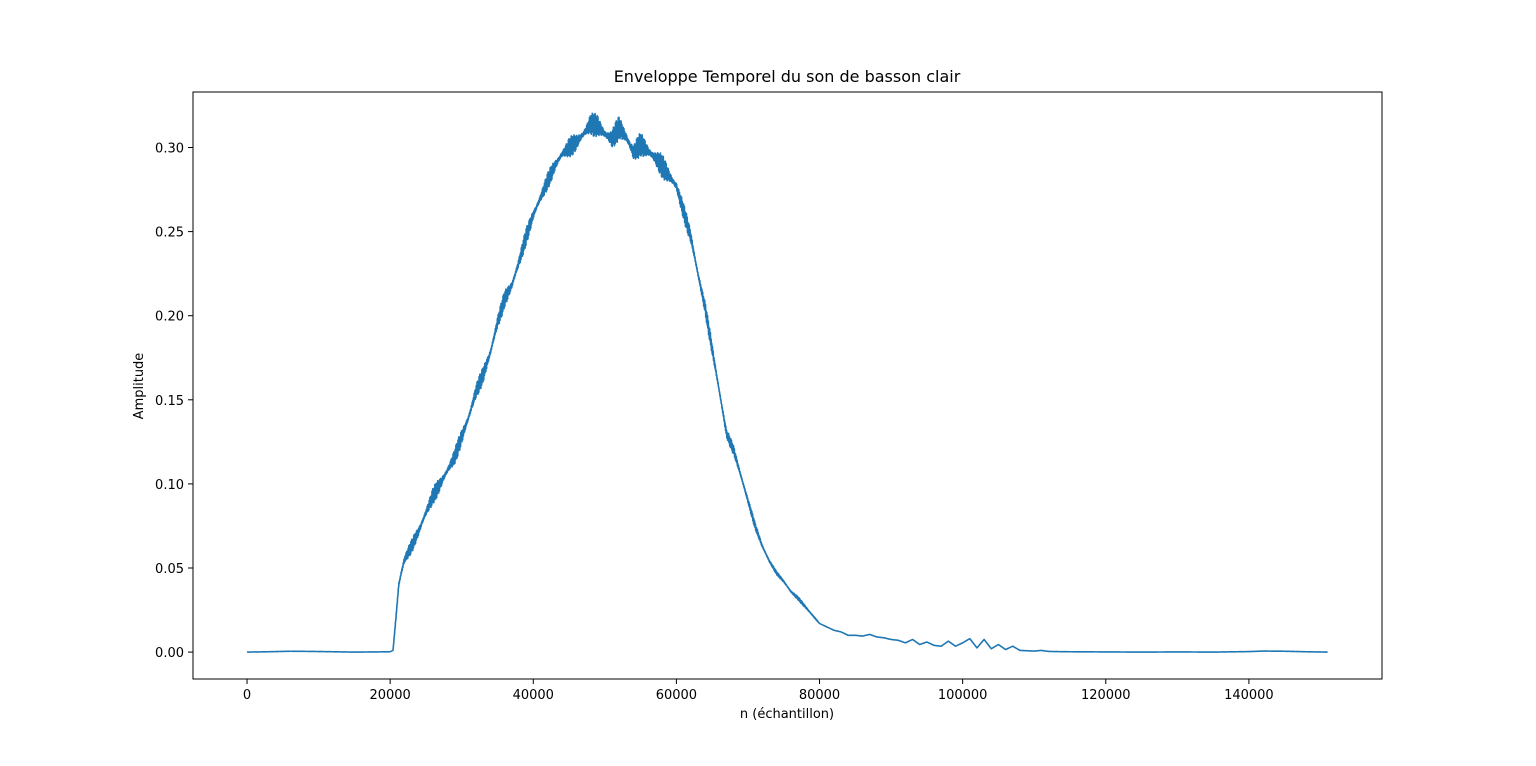  Describe the element at coordinates (169, 401) in the screenshot. I see `y-tick-label: 0.15` at that location.